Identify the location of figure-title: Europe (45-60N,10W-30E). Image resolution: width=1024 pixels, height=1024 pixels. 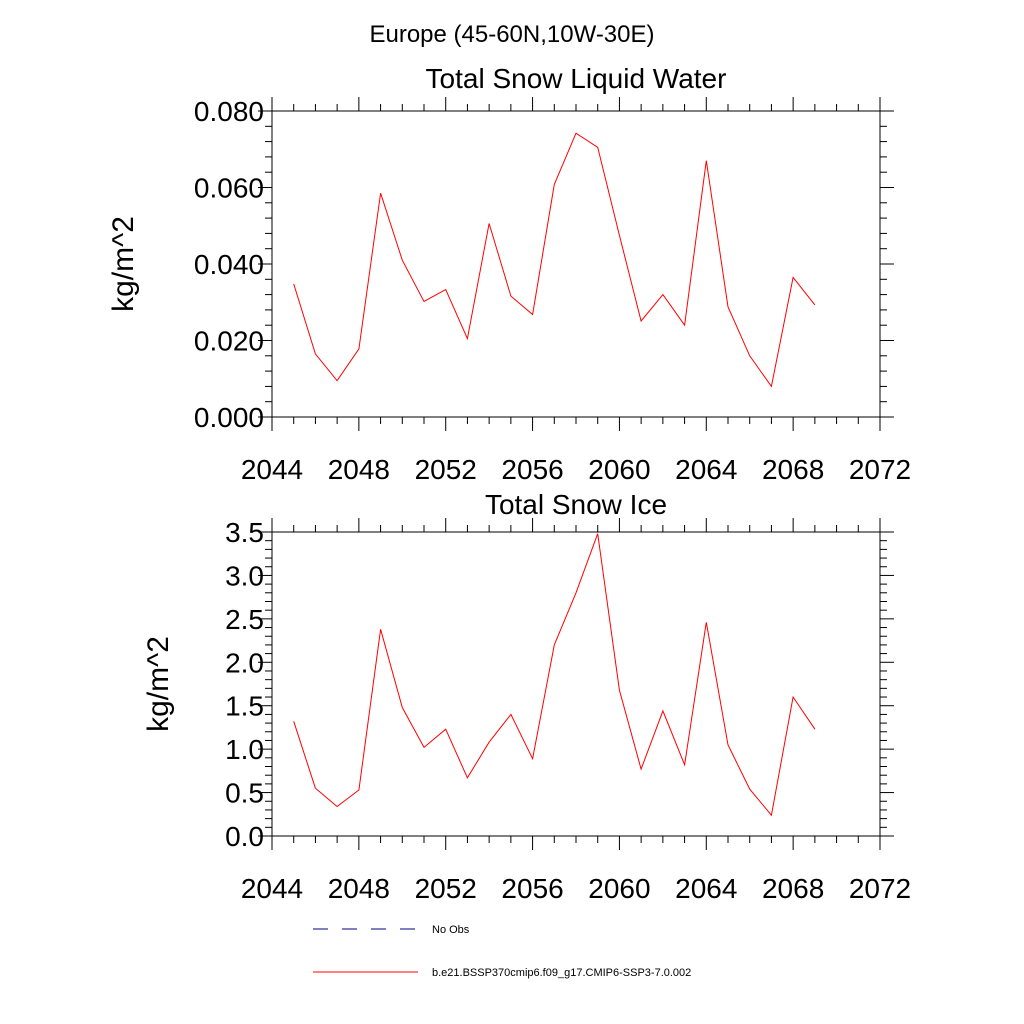
(511, 34).